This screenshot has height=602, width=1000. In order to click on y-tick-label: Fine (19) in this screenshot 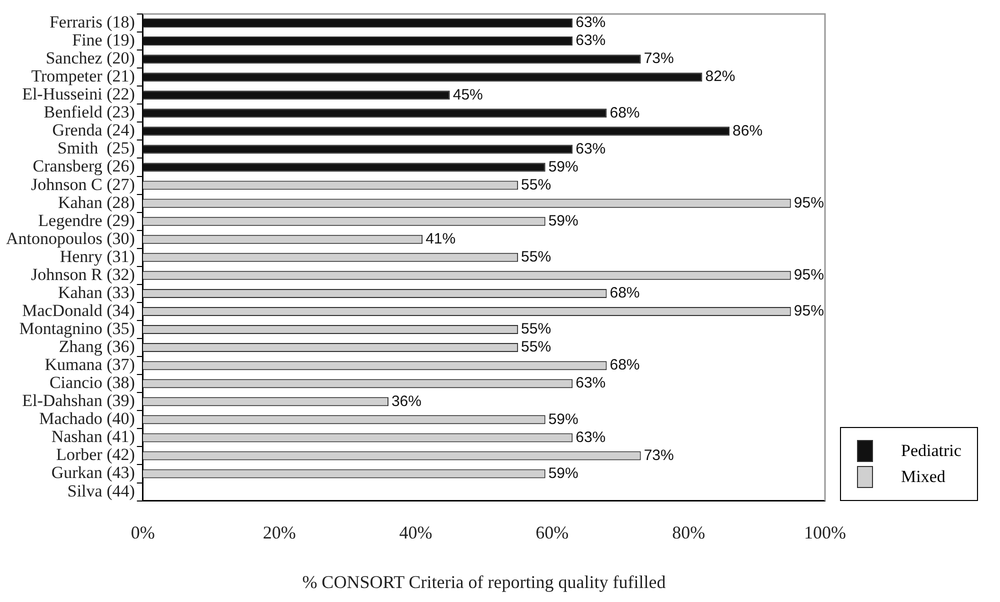, I will do `click(103, 40)`.